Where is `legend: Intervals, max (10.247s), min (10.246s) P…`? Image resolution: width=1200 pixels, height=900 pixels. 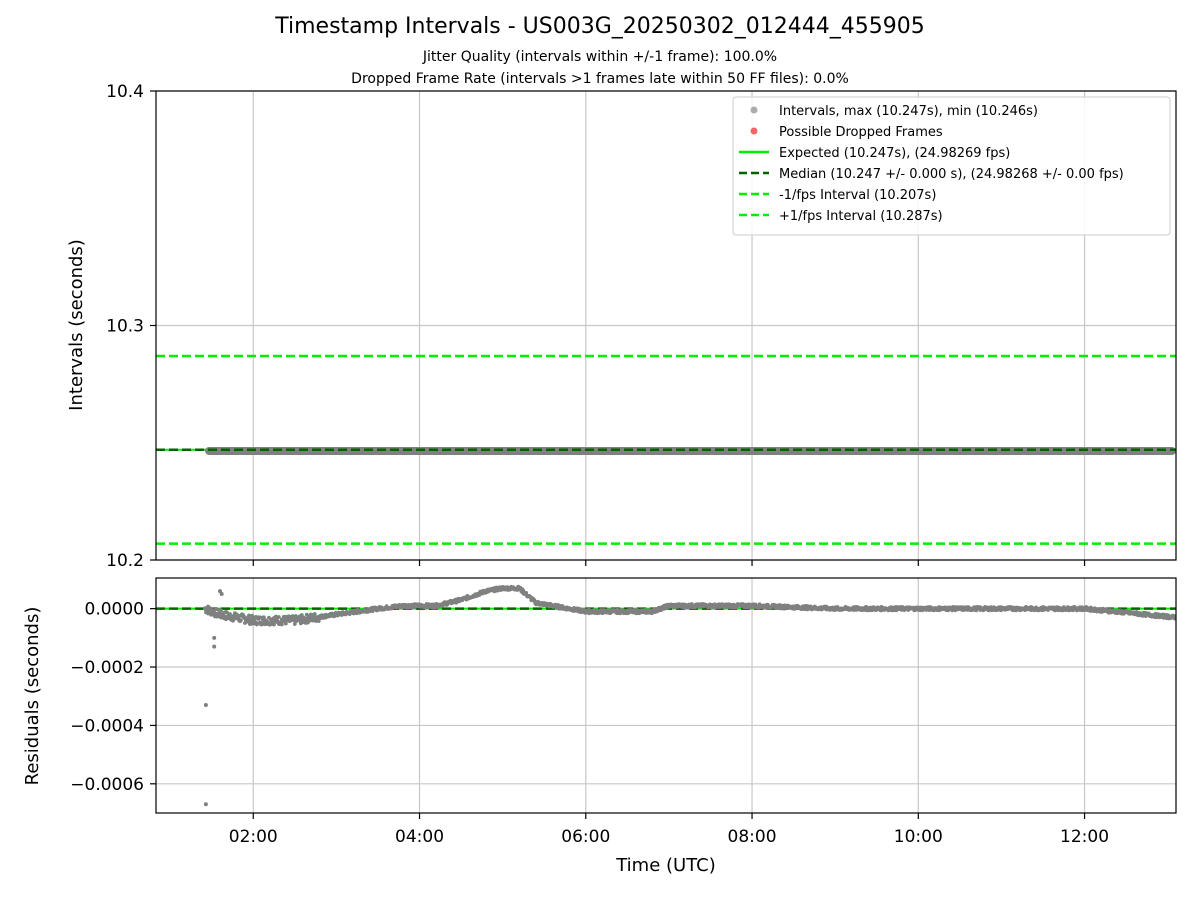
legend: Intervals, max (10.247s), min (10.246s) P… is located at coordinates (951, 166).